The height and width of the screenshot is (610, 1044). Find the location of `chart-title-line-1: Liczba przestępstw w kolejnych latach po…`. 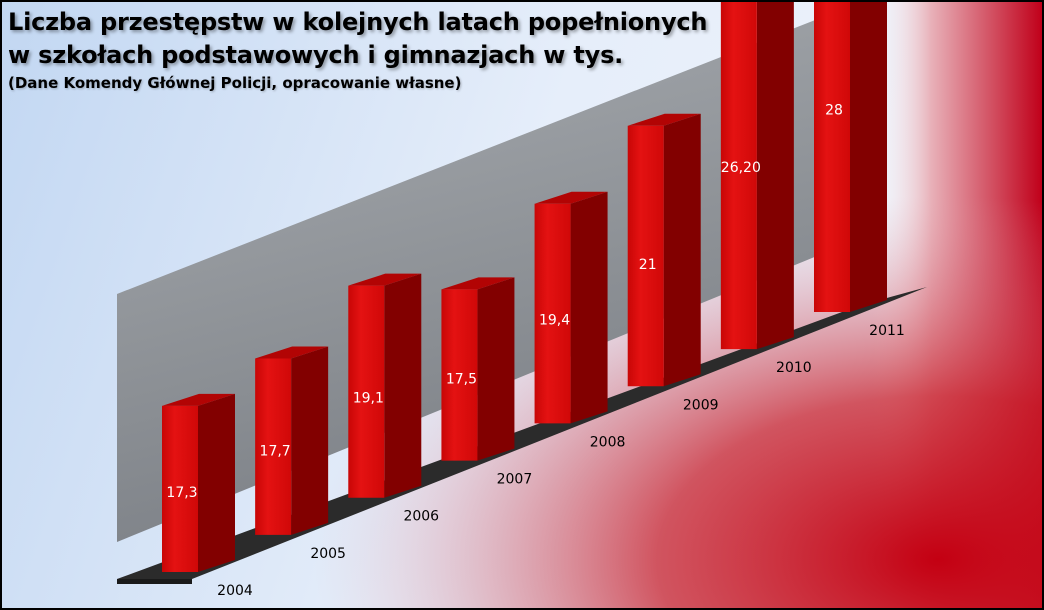

chart-title-line-1: Liczba przestępstw w kolejnych latach po… is located at coordinates (358, 22).